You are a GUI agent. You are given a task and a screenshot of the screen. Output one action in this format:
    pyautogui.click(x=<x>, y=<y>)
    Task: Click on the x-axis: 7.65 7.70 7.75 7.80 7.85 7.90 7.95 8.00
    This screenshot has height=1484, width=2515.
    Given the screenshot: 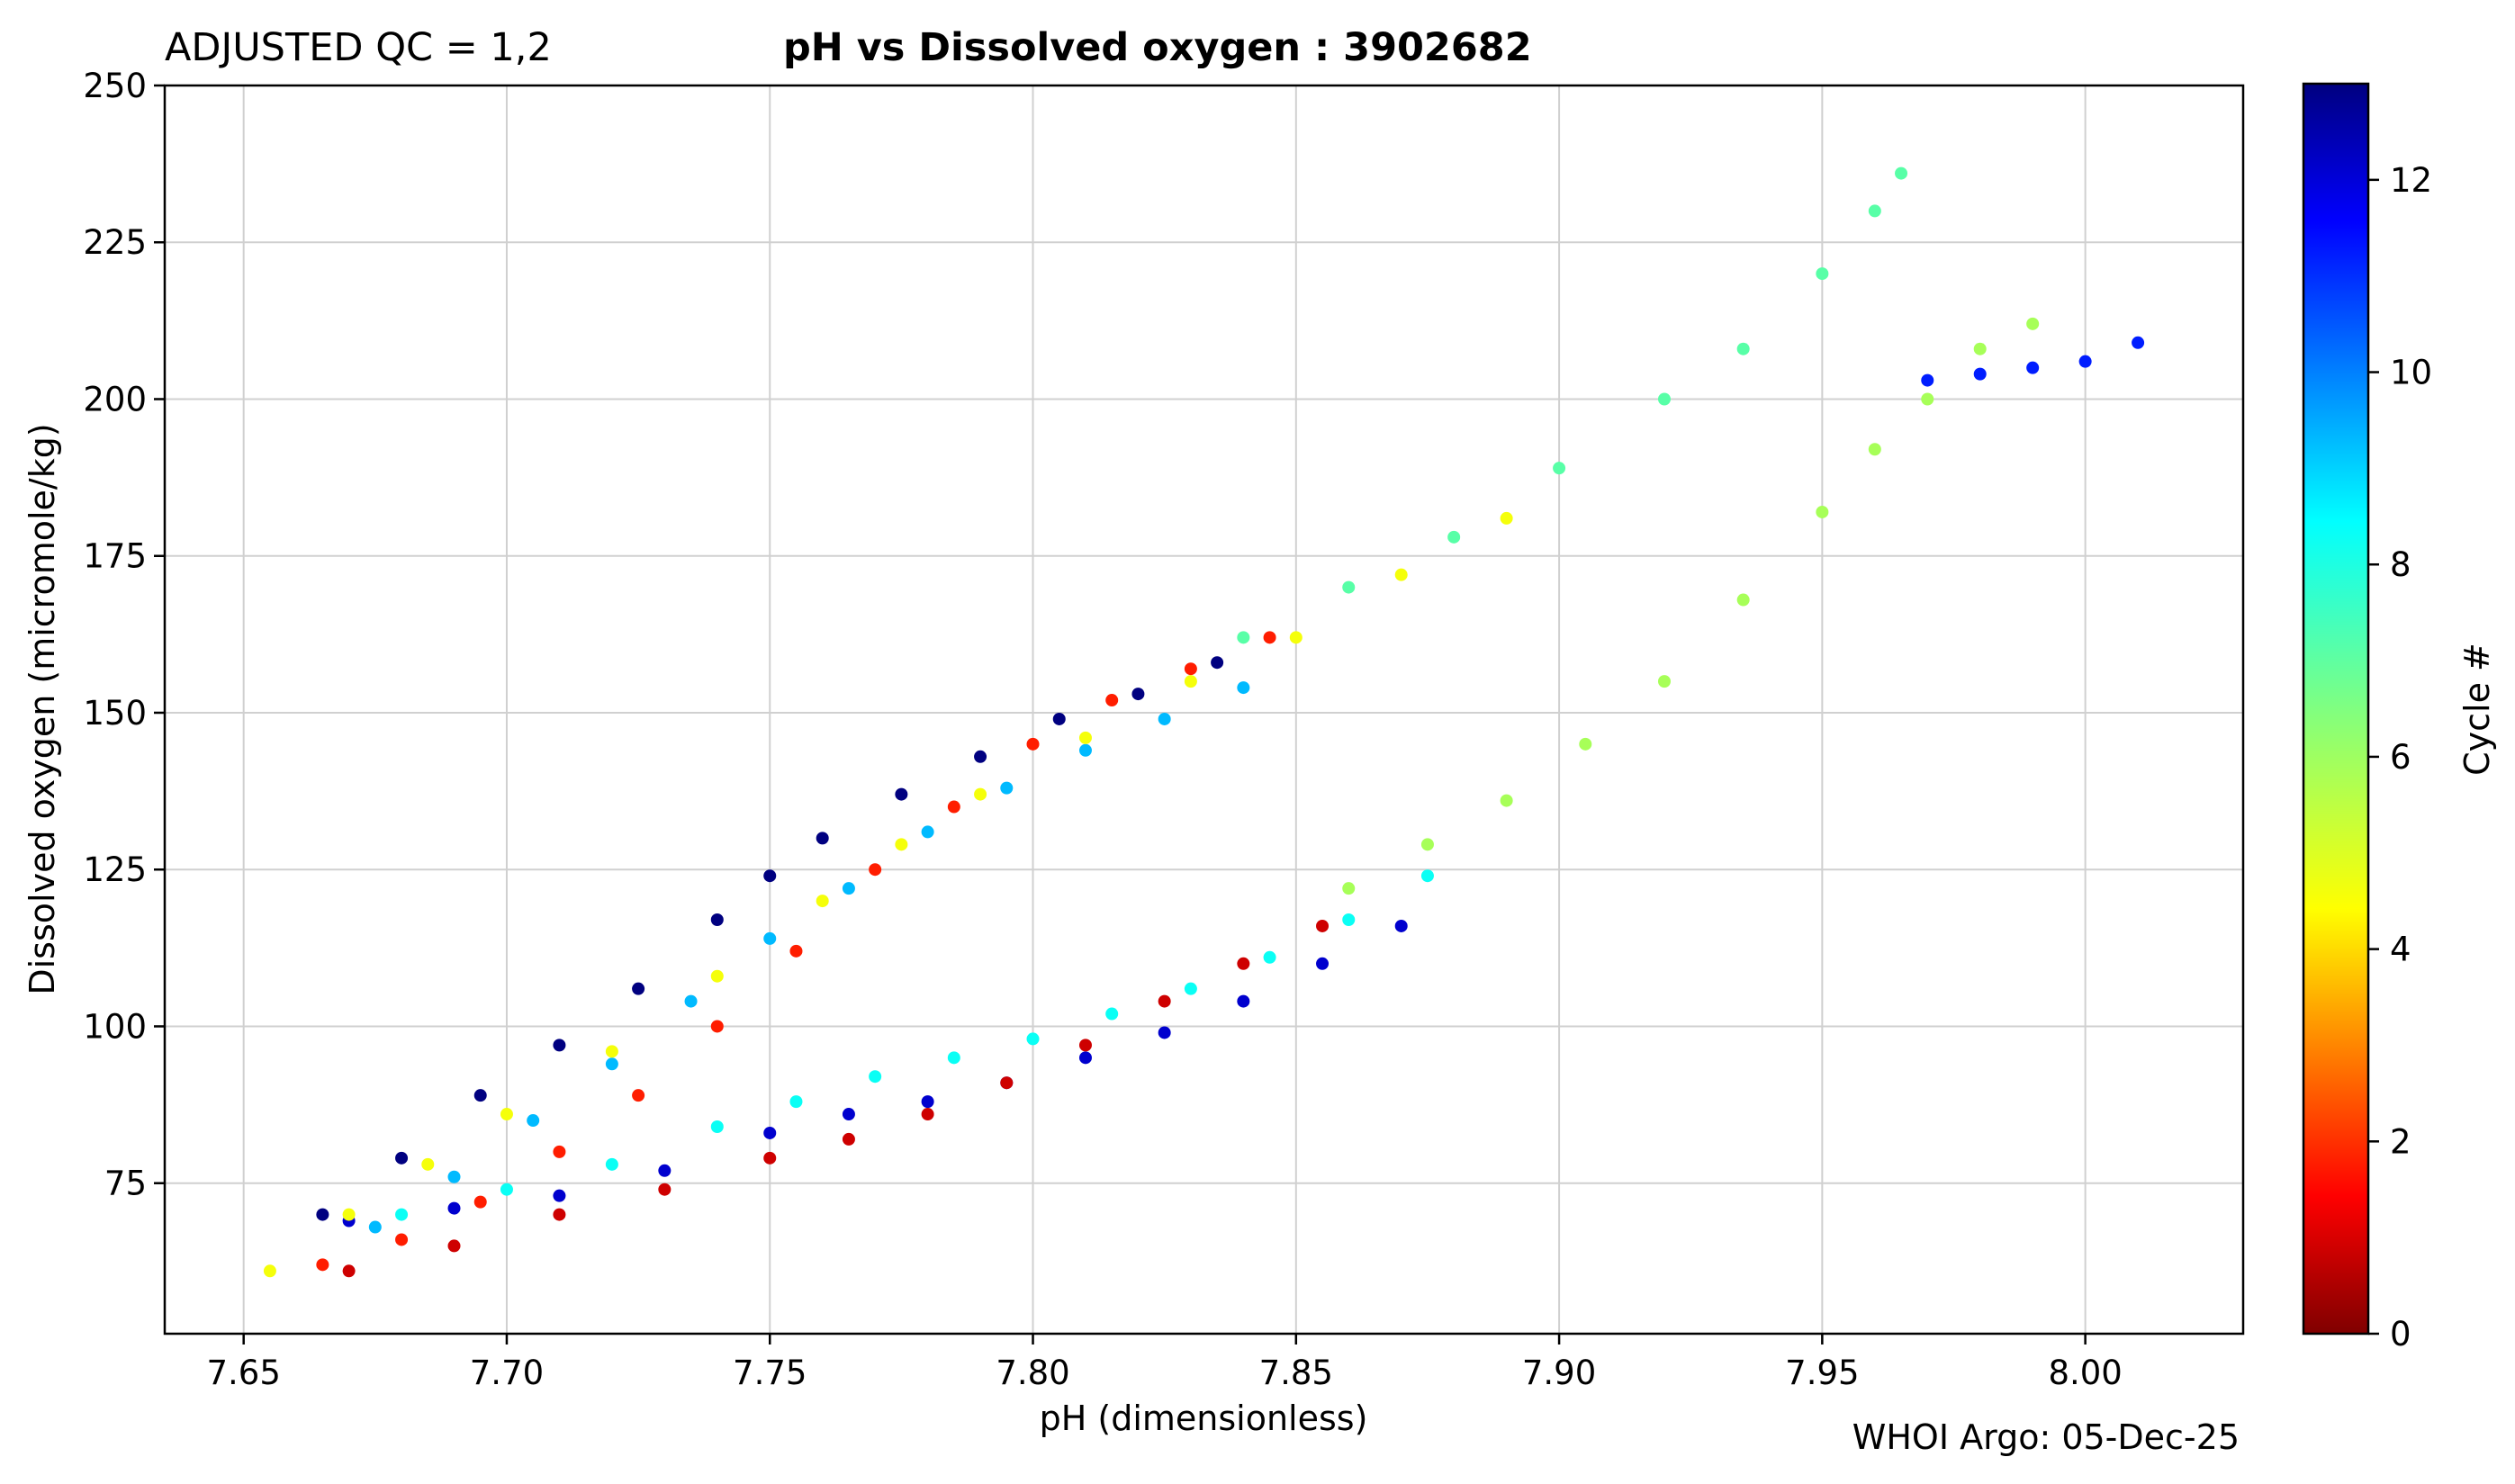 What is the action you would take?
    pyautogui.click(x=1164, y=1363)
    